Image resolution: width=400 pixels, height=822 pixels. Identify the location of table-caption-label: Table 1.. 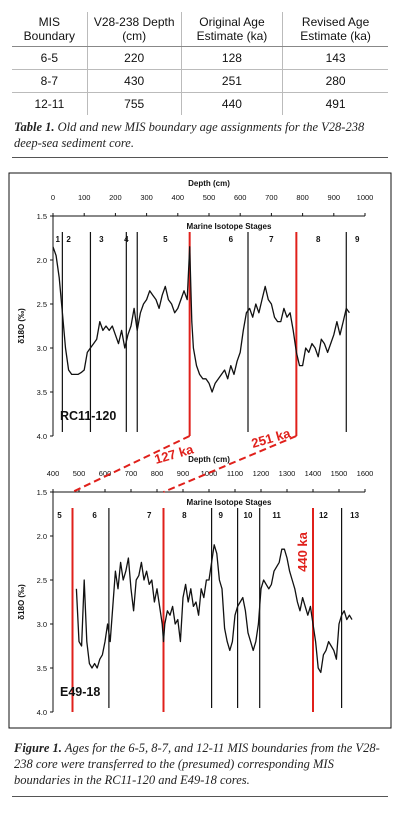
(34, 127).